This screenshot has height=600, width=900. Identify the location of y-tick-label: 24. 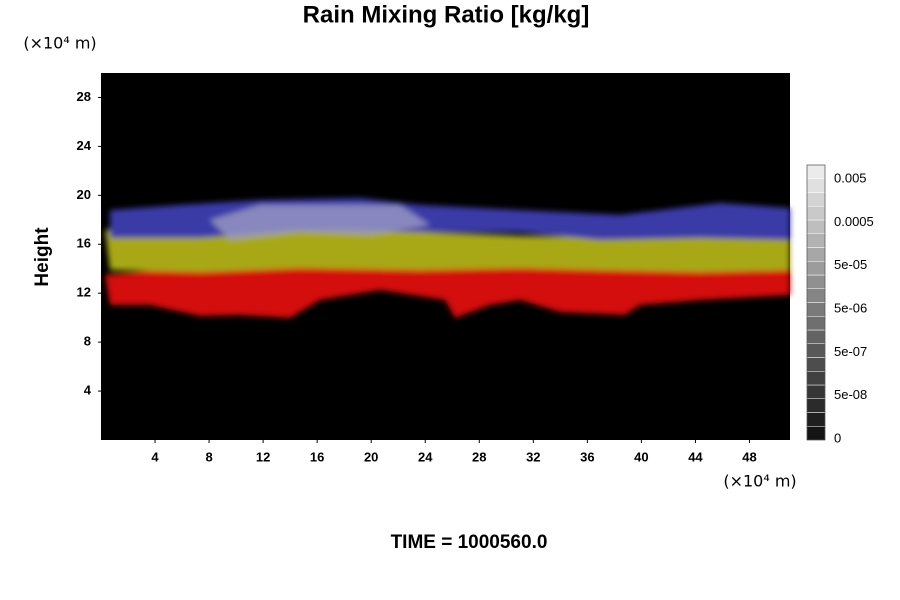
(84, 145).